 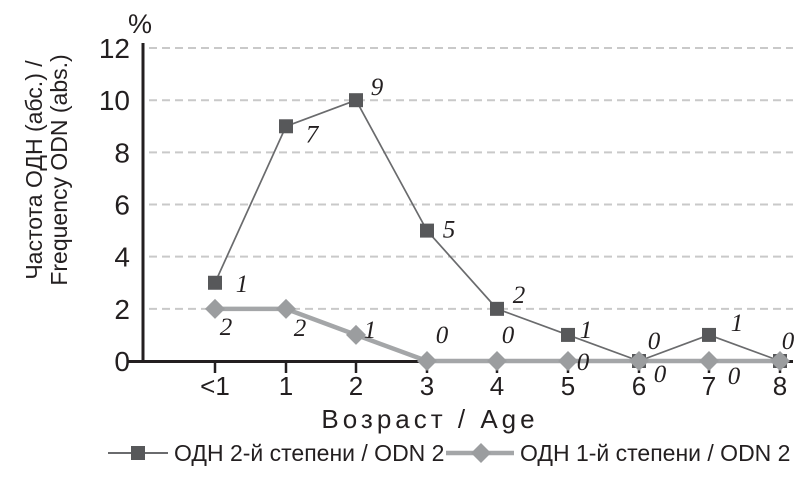 I want to click on x-tick-label: 3, so click(x=427, y=386).